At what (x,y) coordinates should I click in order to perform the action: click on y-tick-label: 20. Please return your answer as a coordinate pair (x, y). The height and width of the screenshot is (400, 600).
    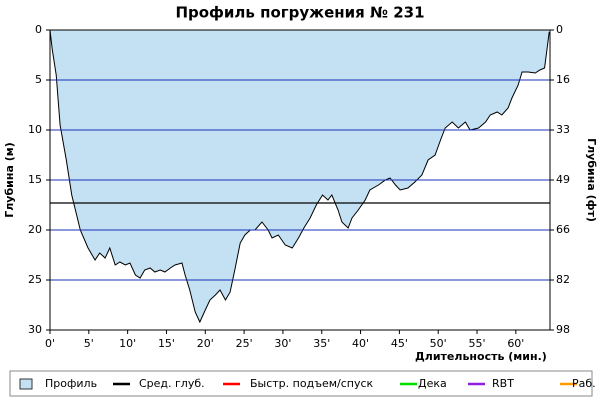
    Looking at the image, I should click on (35, 229).